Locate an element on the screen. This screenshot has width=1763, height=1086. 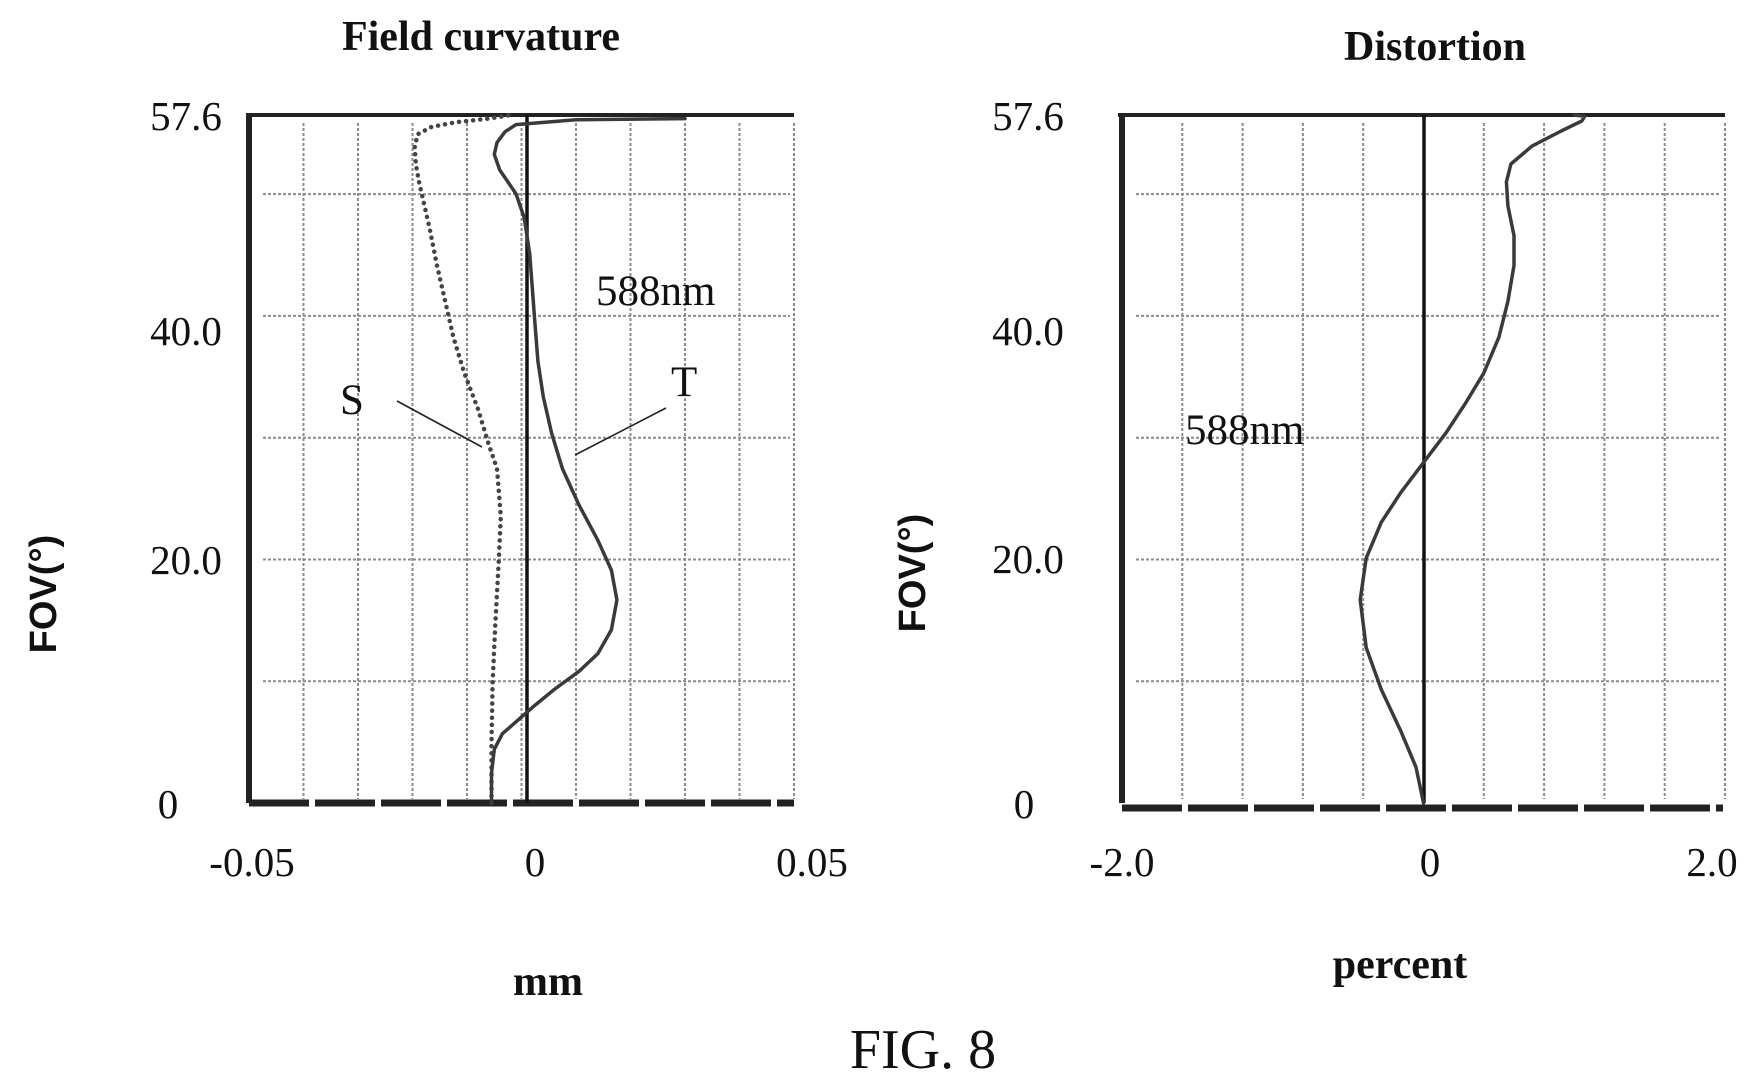
field-y-tick-20.0: 20.0 is located at coordinates (186, 560).